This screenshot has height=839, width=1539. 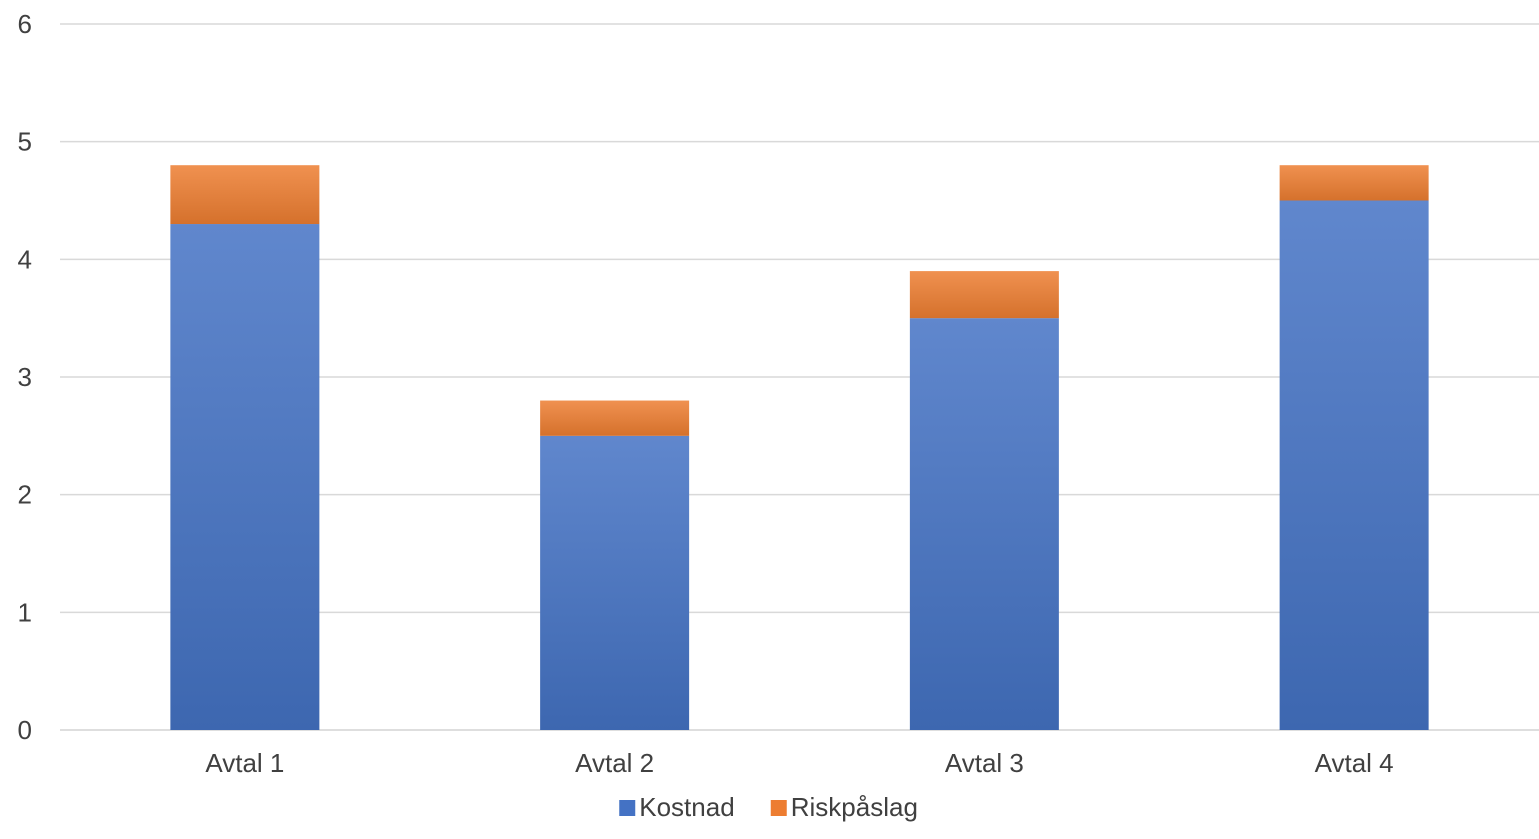 I want to click on legend-item-kostnad: Kostnad, so click(x=677, y=807).